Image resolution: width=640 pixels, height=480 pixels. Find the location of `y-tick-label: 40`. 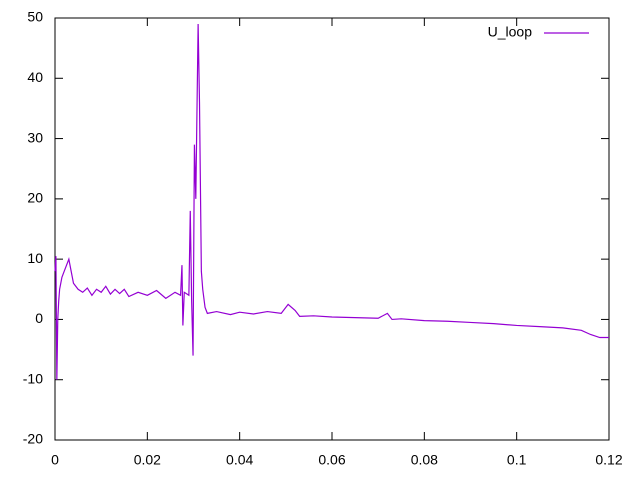

y-tick-label: 40 is located at coordinates (35, 77).